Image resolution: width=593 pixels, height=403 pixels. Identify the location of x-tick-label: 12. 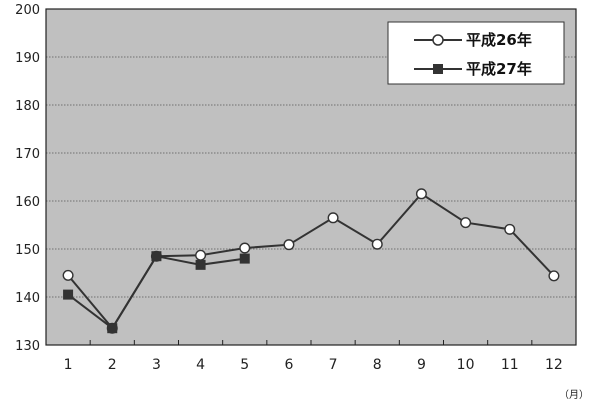
(554, 365).